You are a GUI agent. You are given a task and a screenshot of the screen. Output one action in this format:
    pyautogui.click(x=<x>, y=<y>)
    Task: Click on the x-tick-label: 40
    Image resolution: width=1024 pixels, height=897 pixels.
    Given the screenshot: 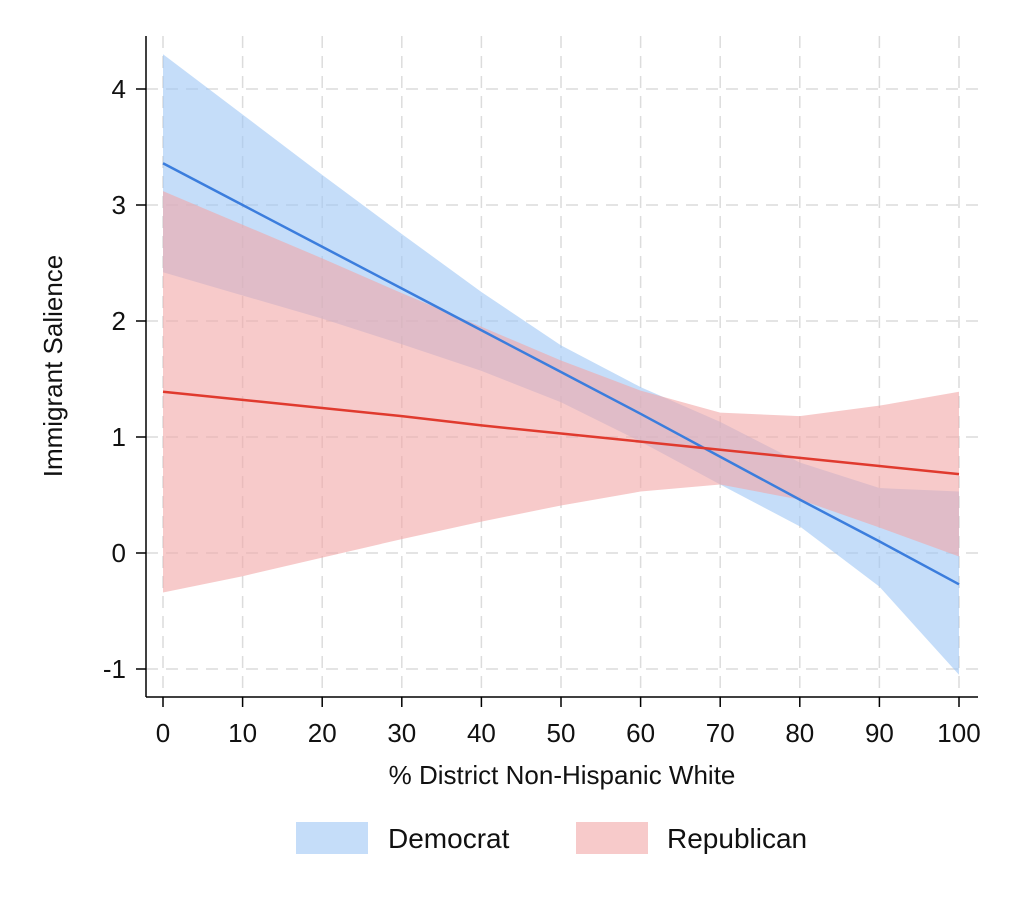 What is the action you would take?
    pyautogui.click(x=481, y=733)
    